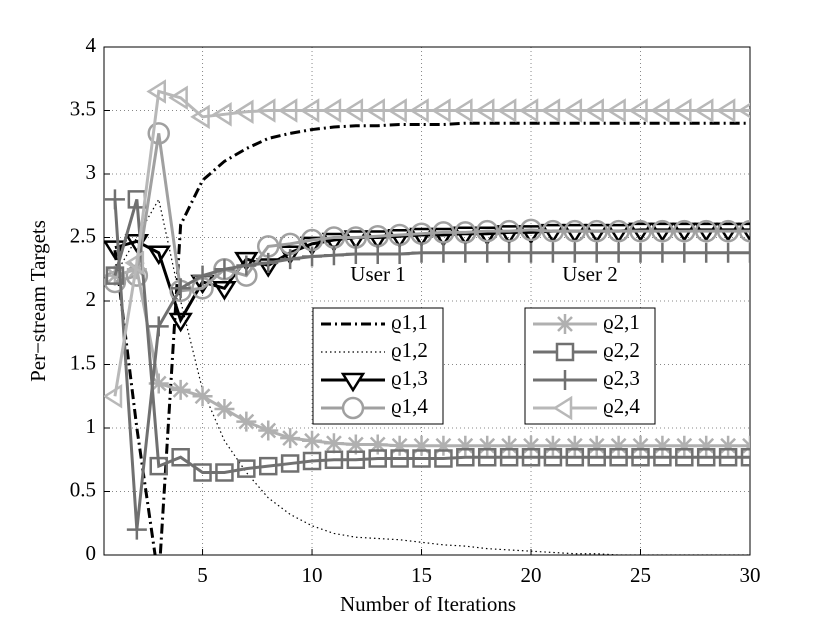  Describe the element at coordinates (83, 362) in the screenshot. I see `y-tick-label: 1.5` at that location.